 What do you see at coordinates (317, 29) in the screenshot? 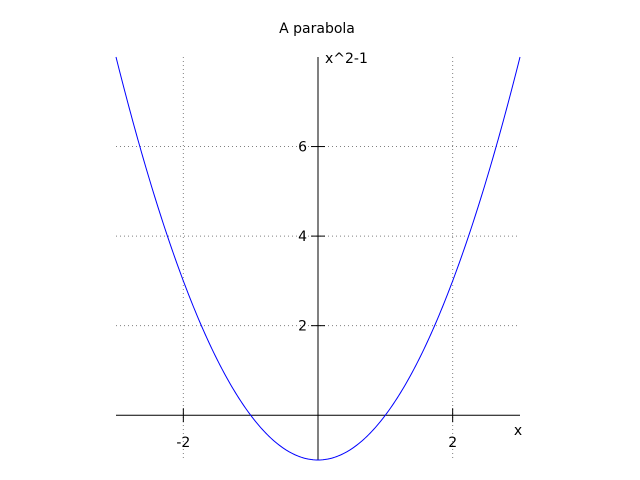
I see `chart-title: A parabola` at bounding box center [317, 29].